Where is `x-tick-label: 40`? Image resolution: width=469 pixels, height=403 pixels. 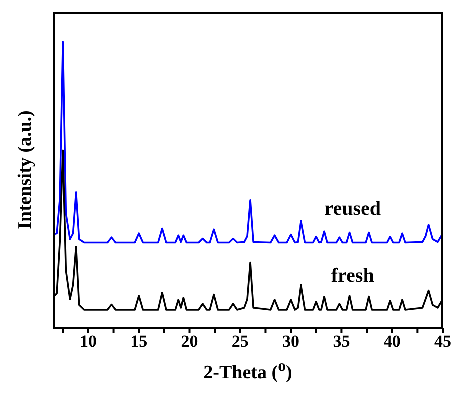
x-tick-label: 40 is located at coordinates (392, 342).